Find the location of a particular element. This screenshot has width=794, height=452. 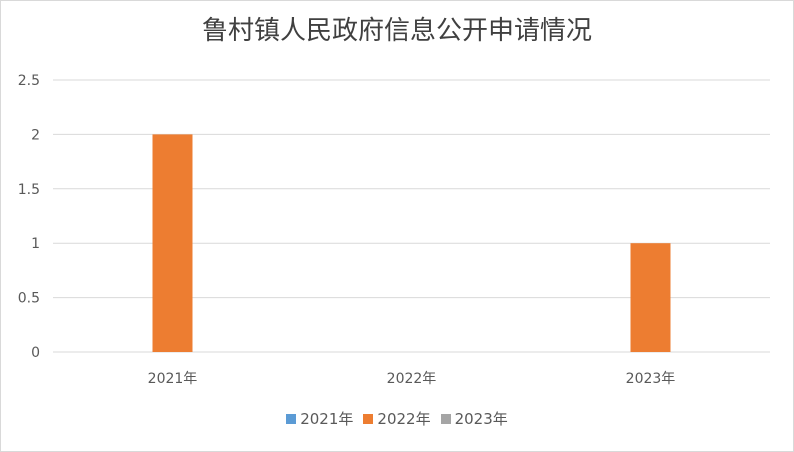

y-tick-label: 2 is located at coordinates (35, 135).